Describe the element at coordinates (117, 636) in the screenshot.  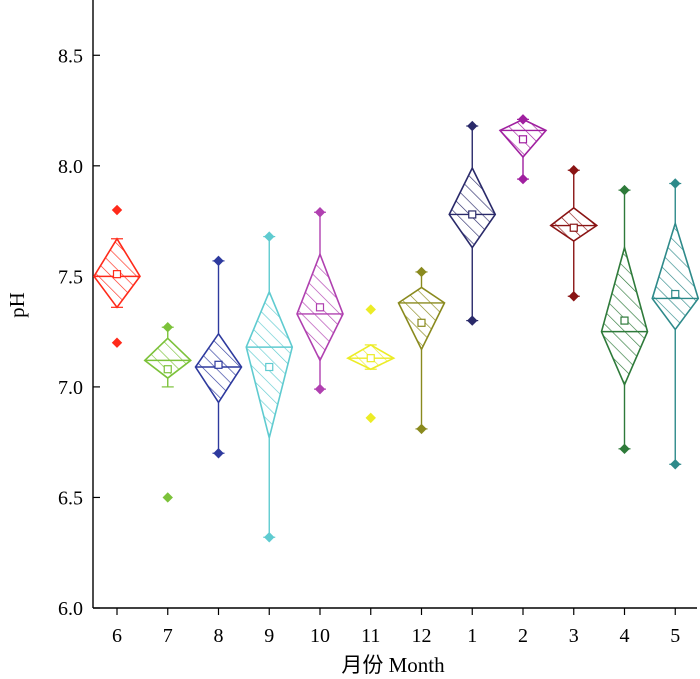
I see `x-tick-label: 6` at that location.